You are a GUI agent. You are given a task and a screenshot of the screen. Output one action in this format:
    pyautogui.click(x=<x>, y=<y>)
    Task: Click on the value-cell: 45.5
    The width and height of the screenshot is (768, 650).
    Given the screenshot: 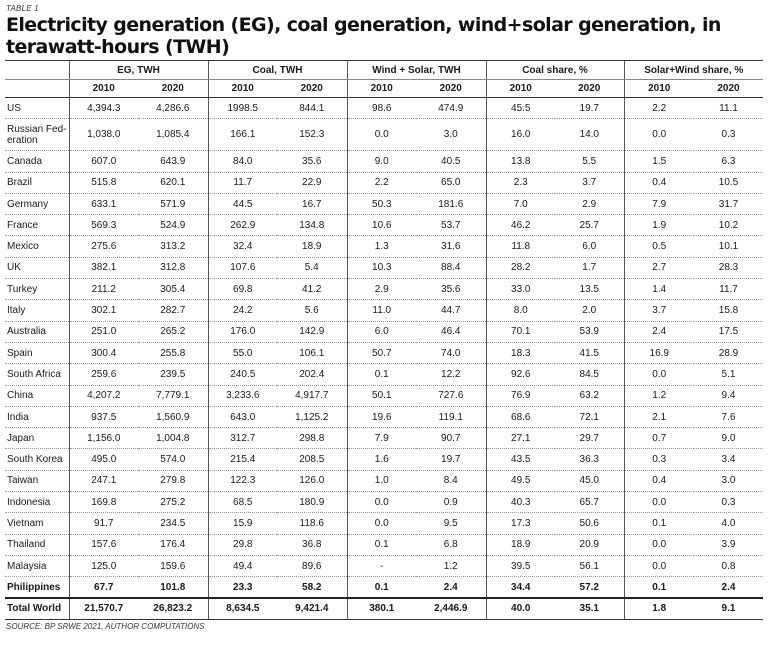 What is the action you would take?
    pyautogui.click(x=520, y=108)
    